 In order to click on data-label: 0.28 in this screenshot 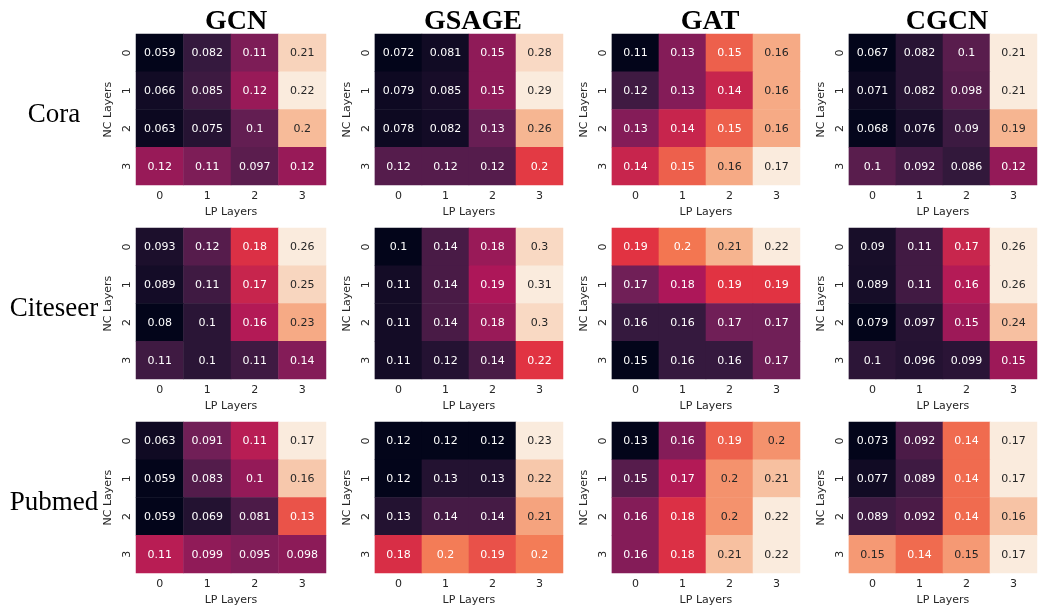, I will do `click(539, 53)`.